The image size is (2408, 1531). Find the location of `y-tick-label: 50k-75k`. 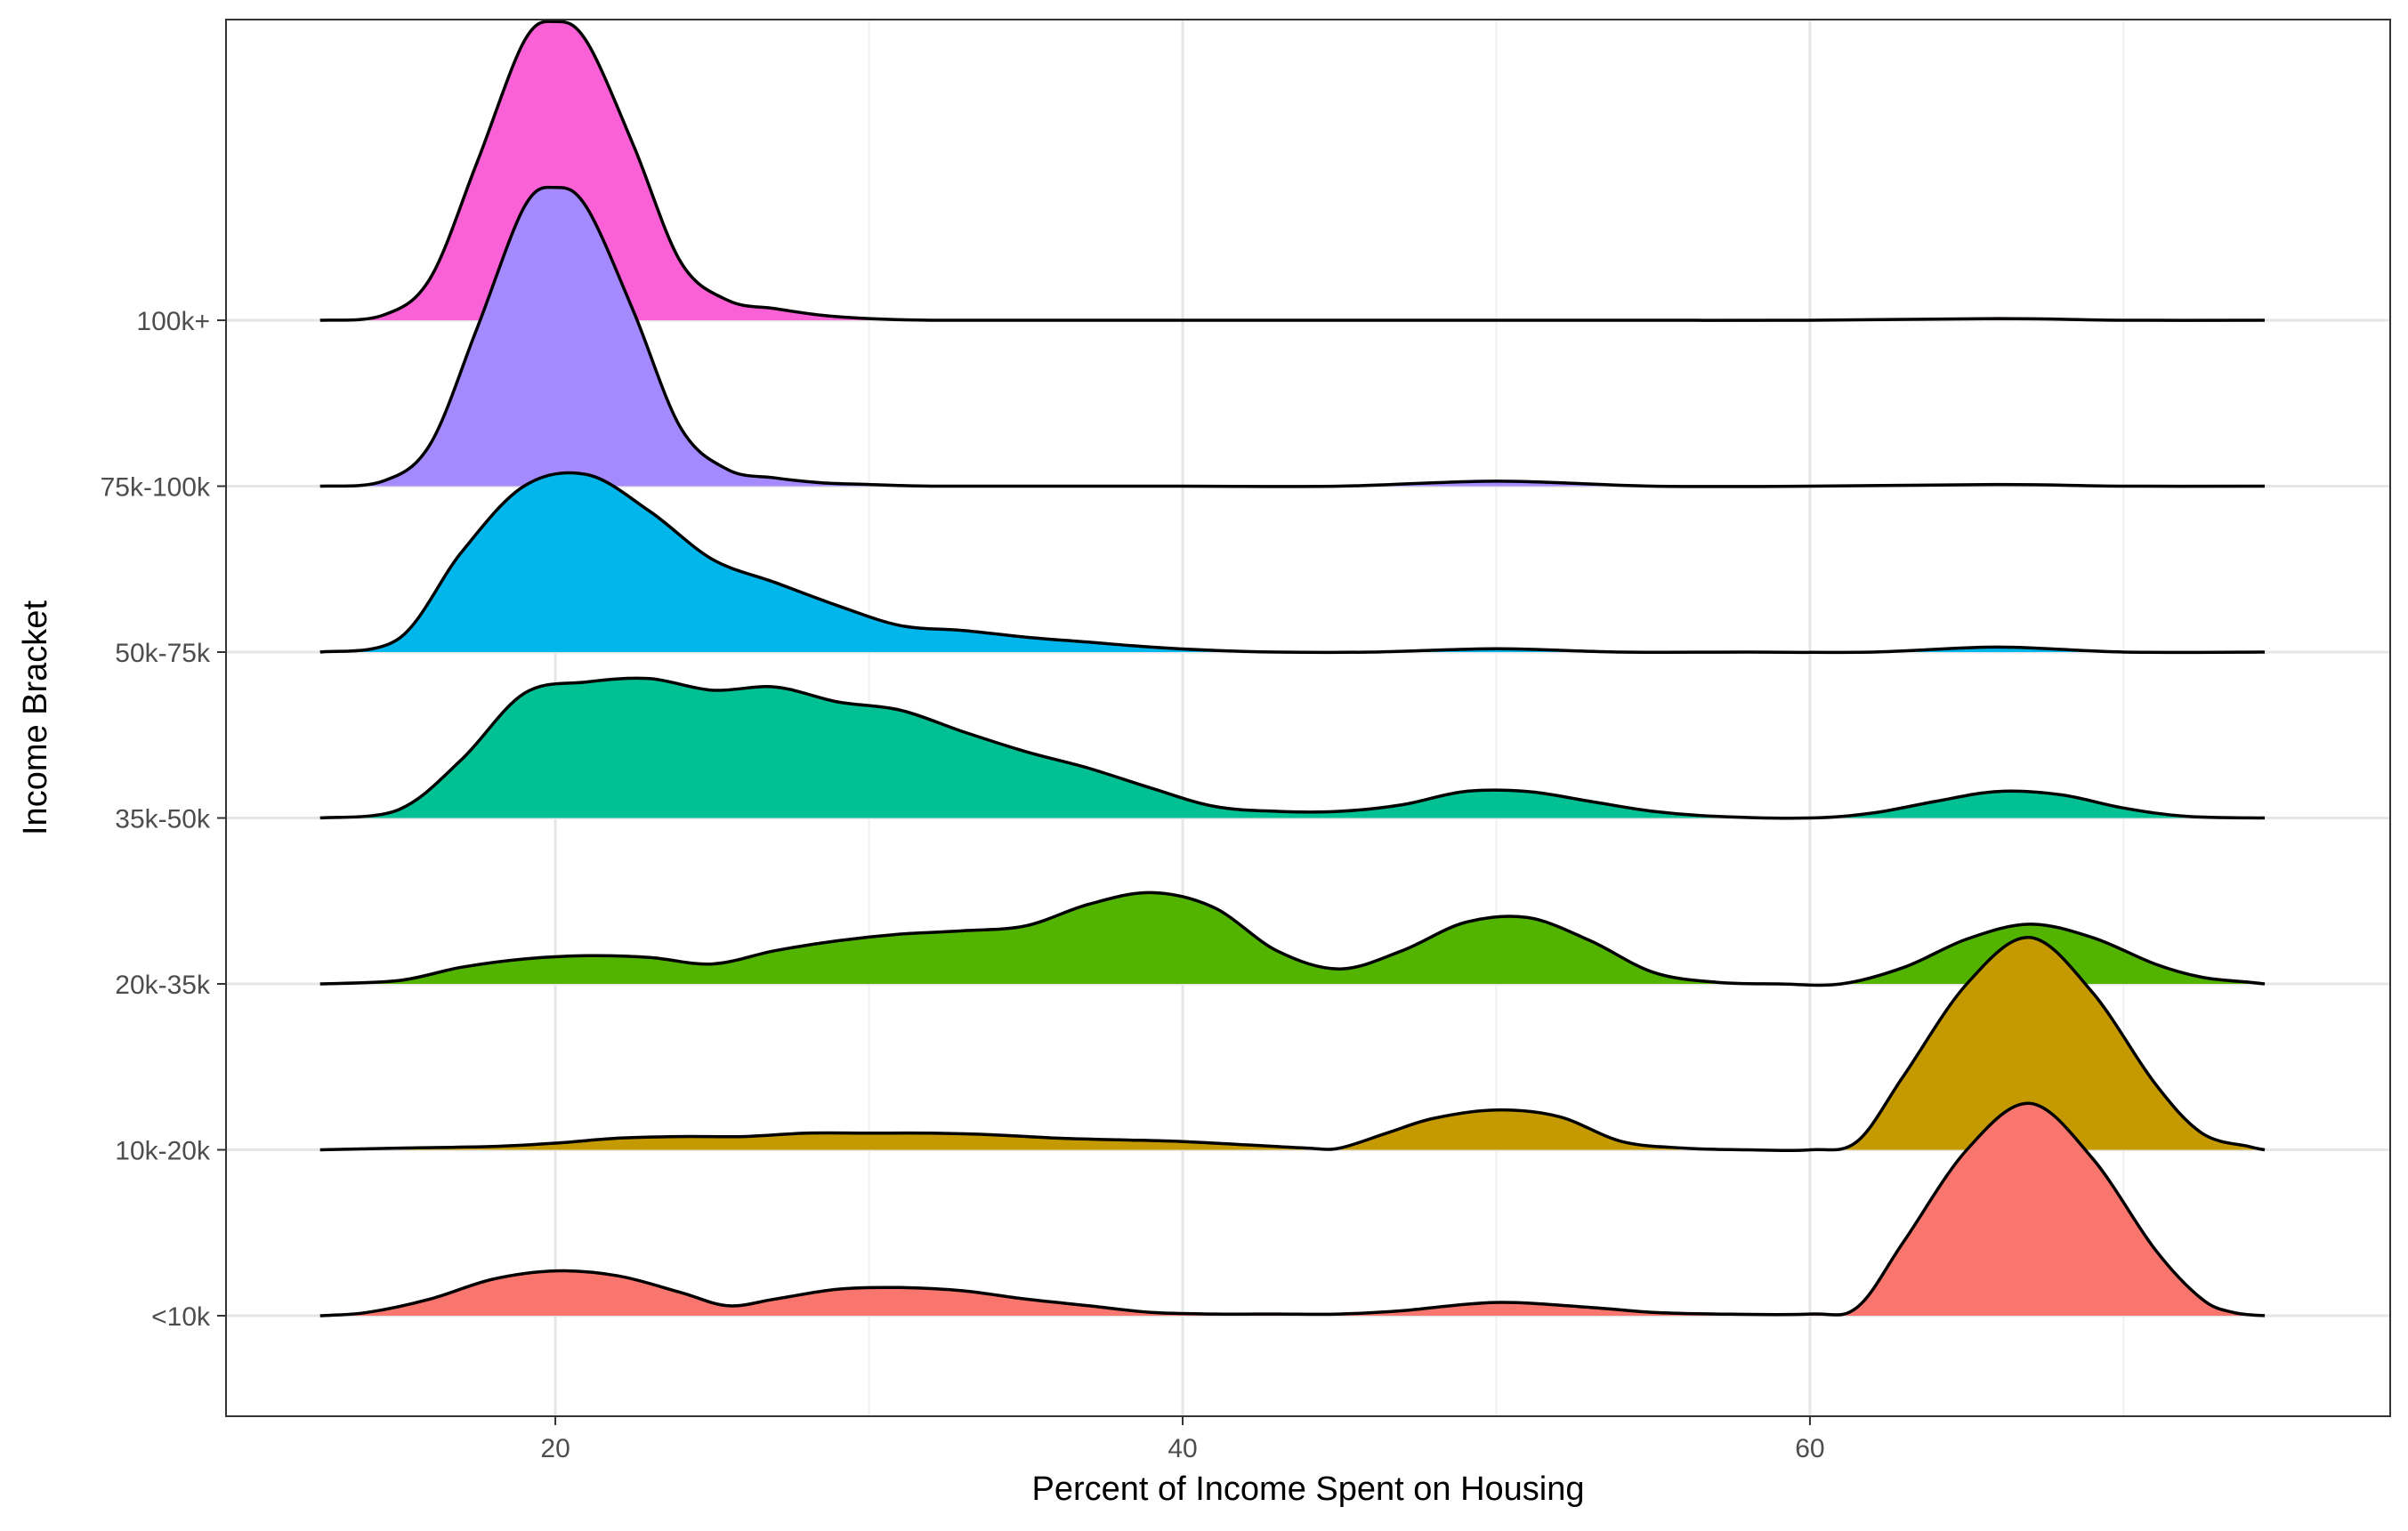

y-tick-label: 50k-75k is located at coordinates (163, 653).